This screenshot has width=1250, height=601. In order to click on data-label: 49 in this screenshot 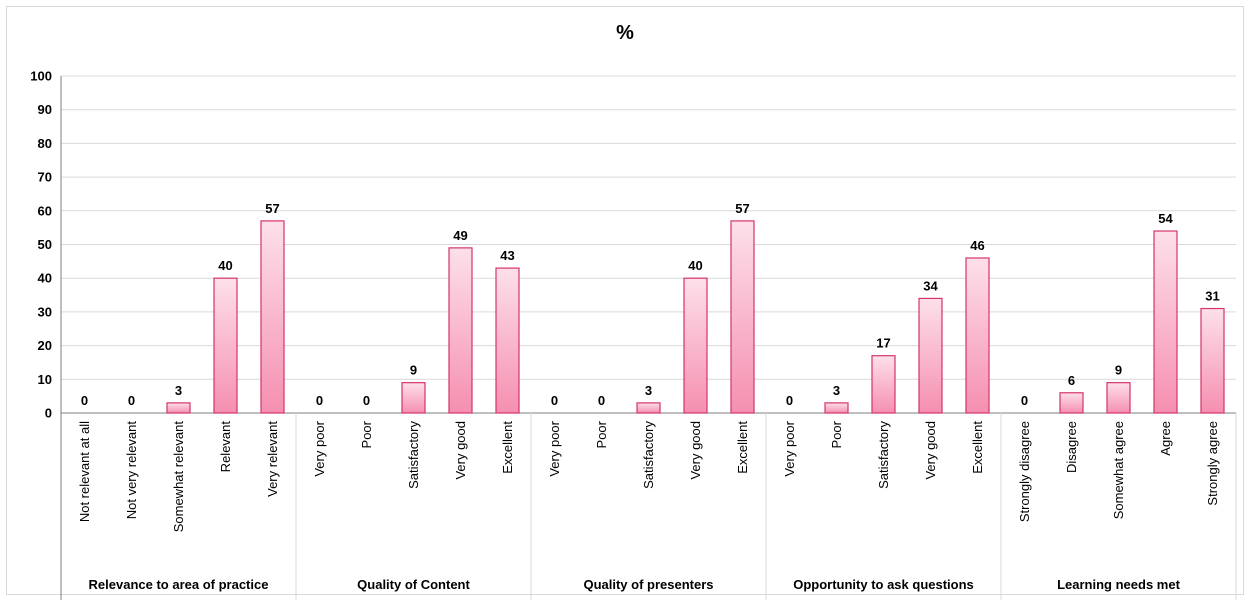, I will do `click(460, 235)`.